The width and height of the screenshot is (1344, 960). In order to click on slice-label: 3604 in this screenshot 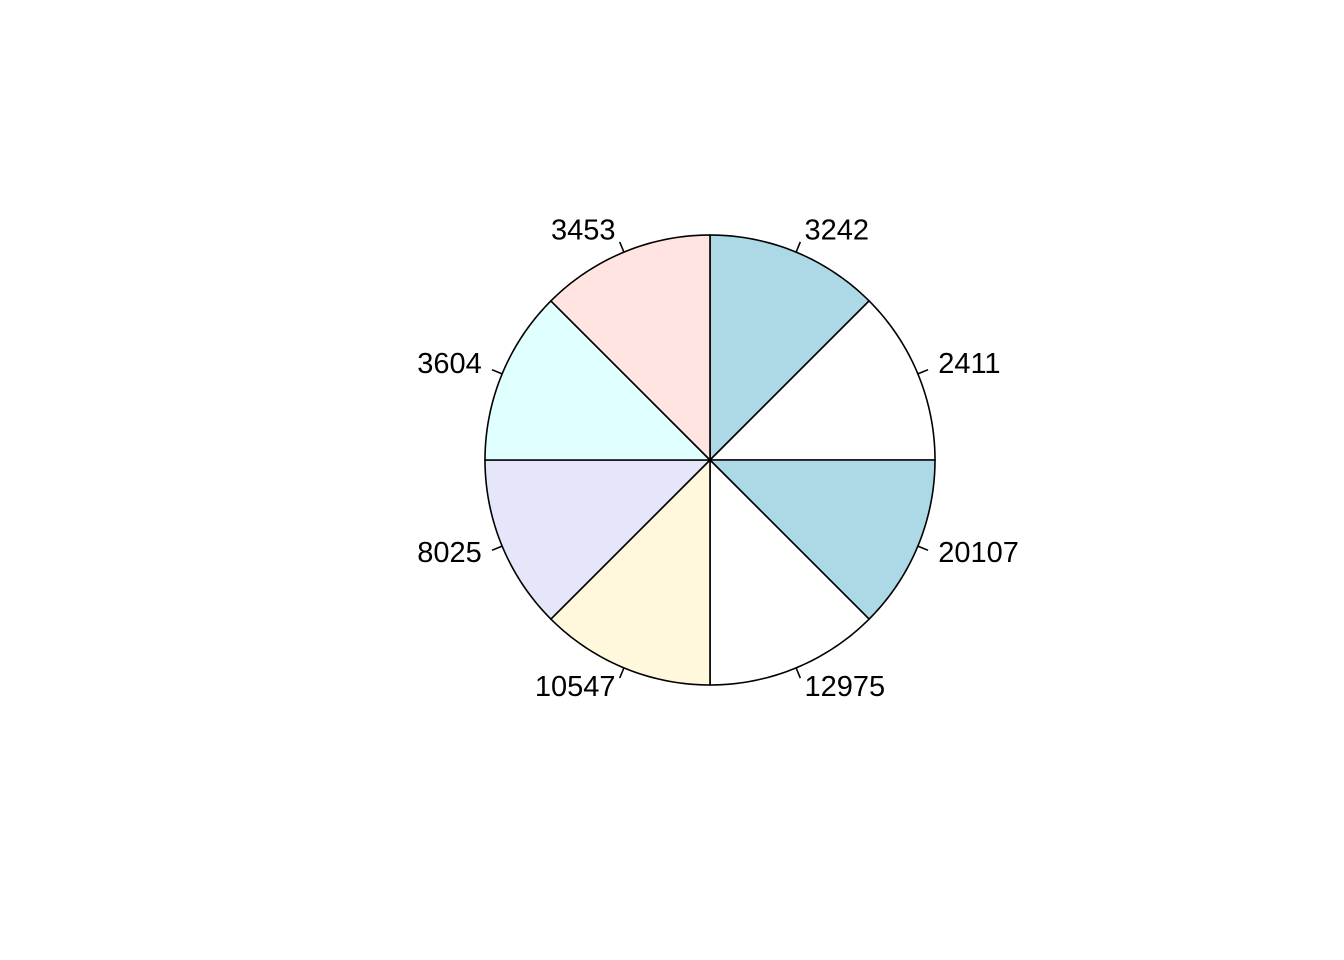, I will do `click(449, 364)`.